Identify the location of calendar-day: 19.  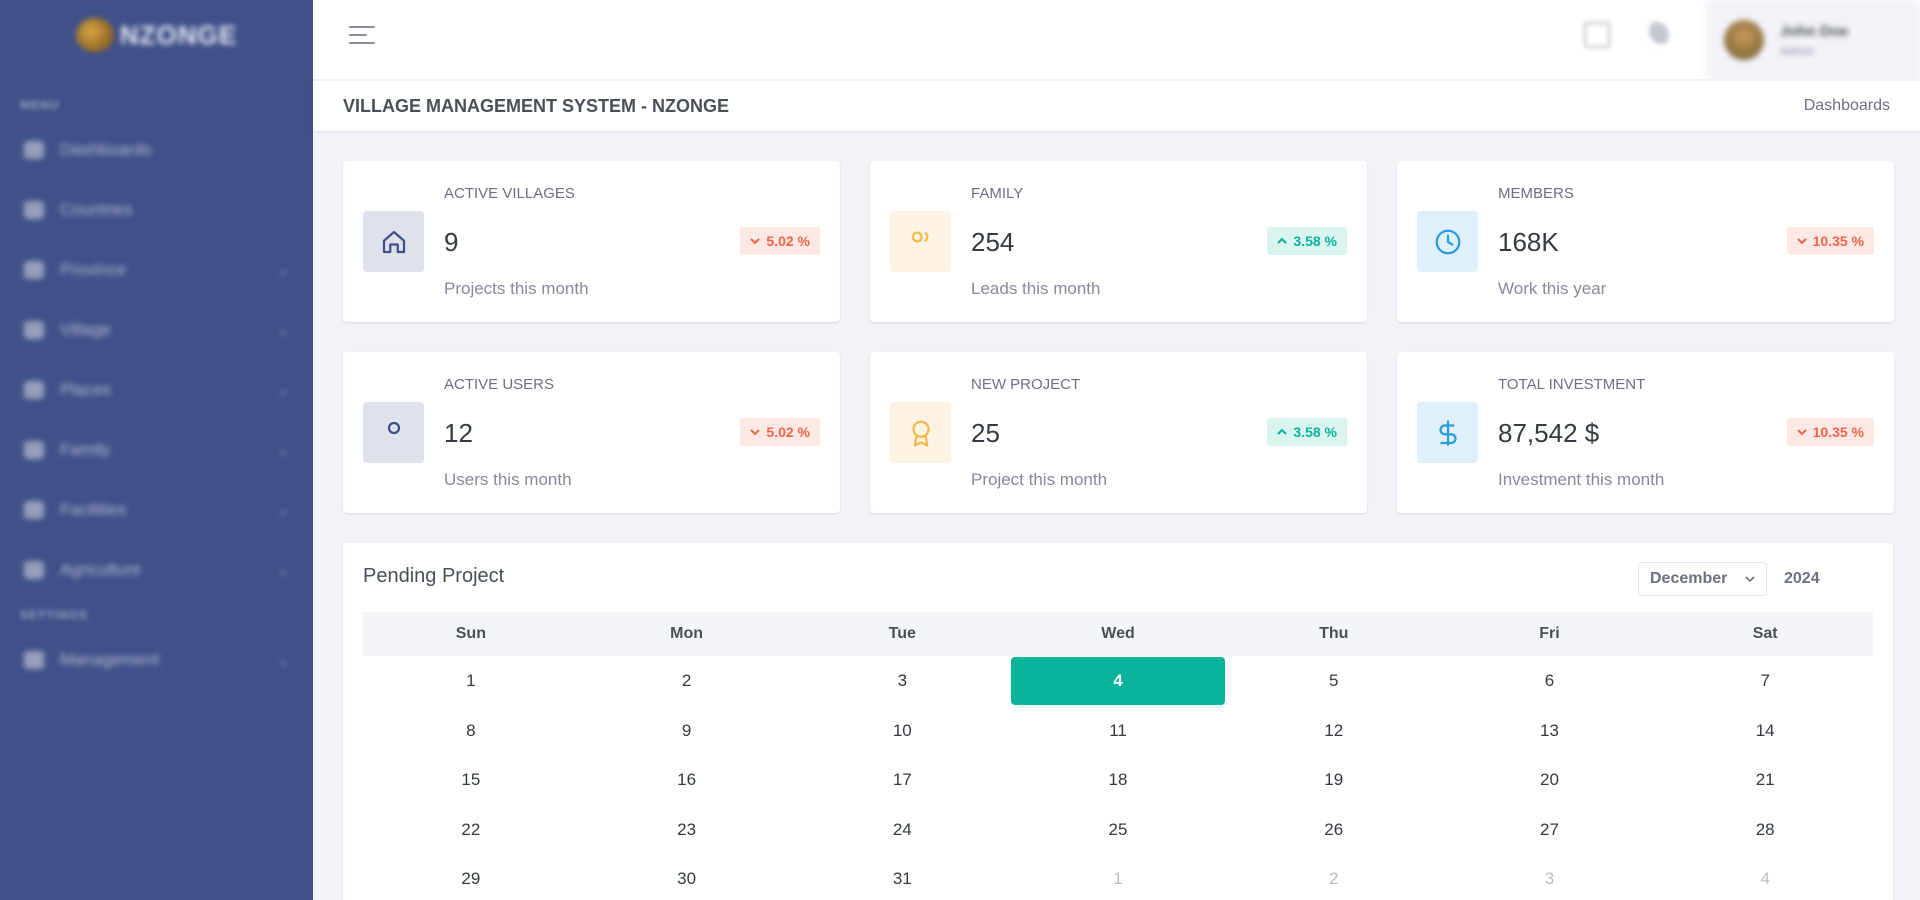
(1334, 779).